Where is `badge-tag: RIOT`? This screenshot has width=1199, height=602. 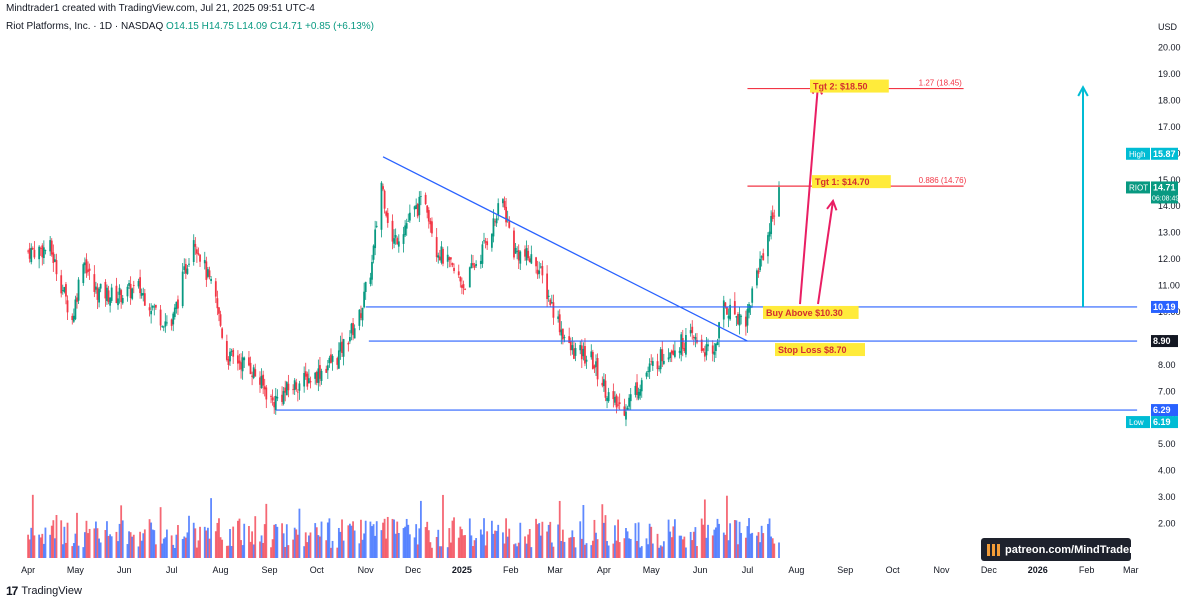
badge-tag: RIOT is located at coordinates (1138, 187).